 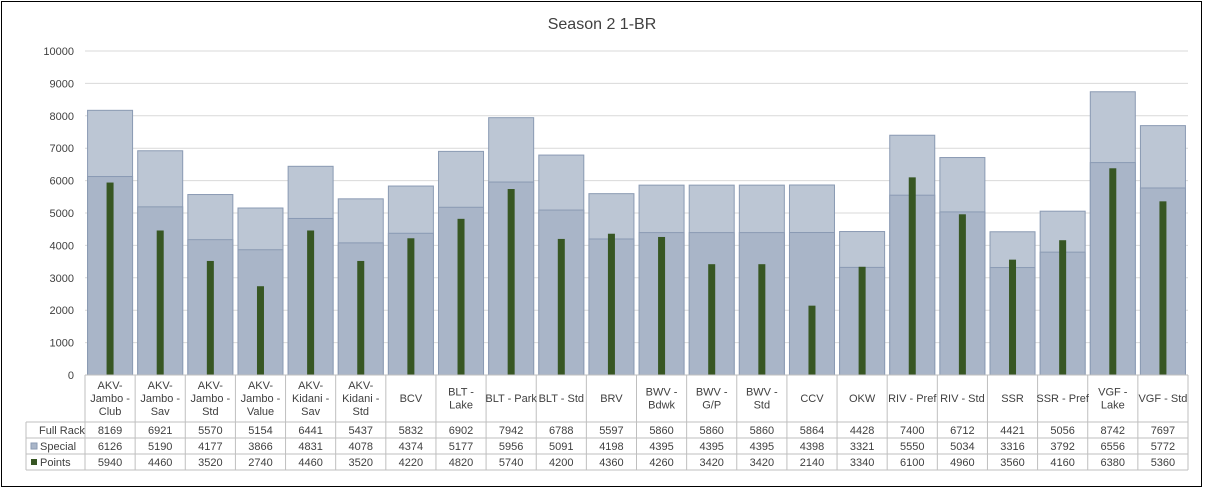 I want to click on y-tick-label: 8000, so click(x=62, y=117).